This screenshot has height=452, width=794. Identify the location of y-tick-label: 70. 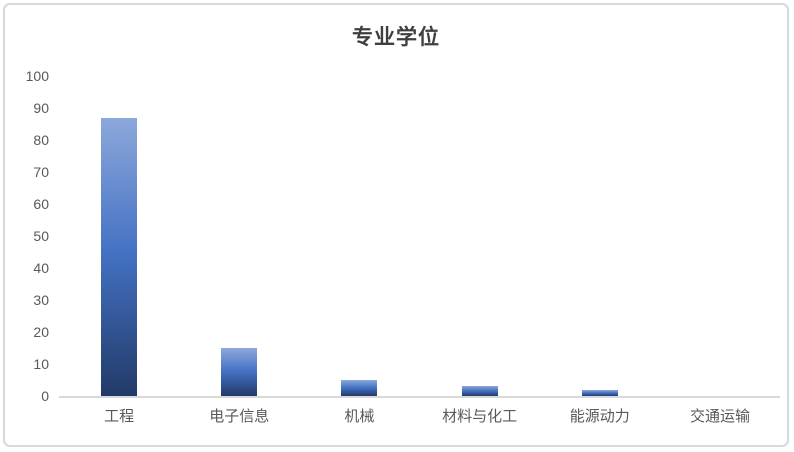
(41, 172).